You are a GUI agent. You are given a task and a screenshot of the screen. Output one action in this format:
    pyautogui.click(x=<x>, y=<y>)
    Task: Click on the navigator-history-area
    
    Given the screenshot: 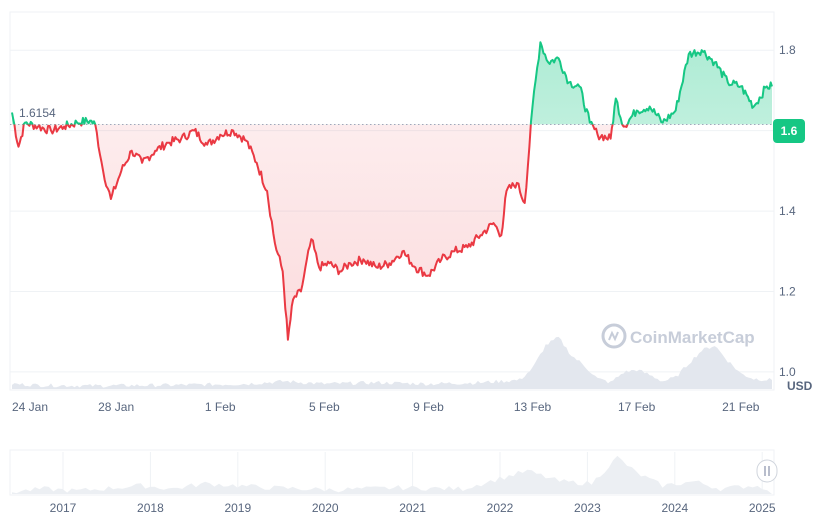 What is the action you would take?
    pyautogui.click(x=392, y=474)
    